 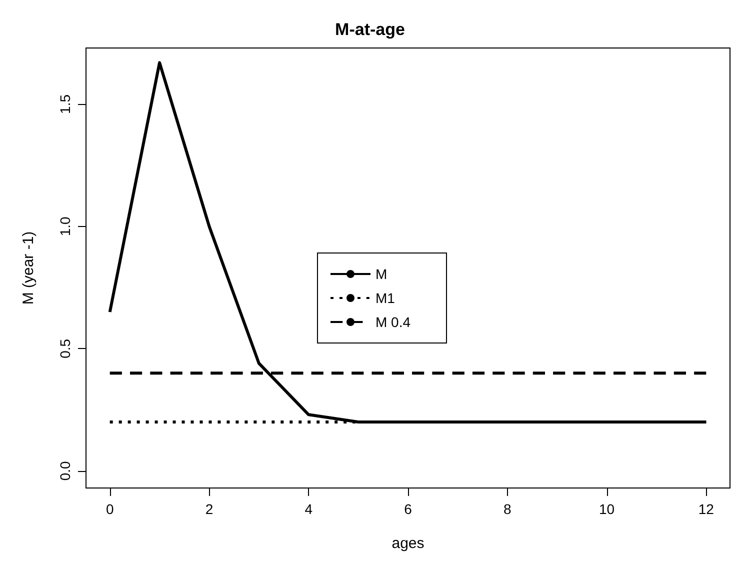 I want to click on y-tick-label: 1.0, so click(x=65, y=226).